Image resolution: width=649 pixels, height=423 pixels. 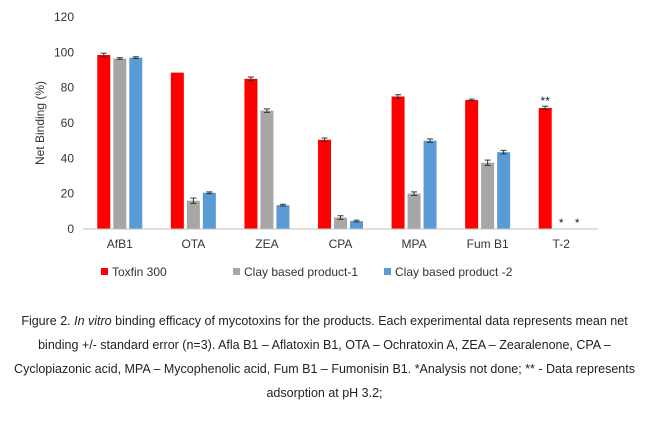 I want to click on bar-clay-based-product-1-zea, so click(x=267, y=169).